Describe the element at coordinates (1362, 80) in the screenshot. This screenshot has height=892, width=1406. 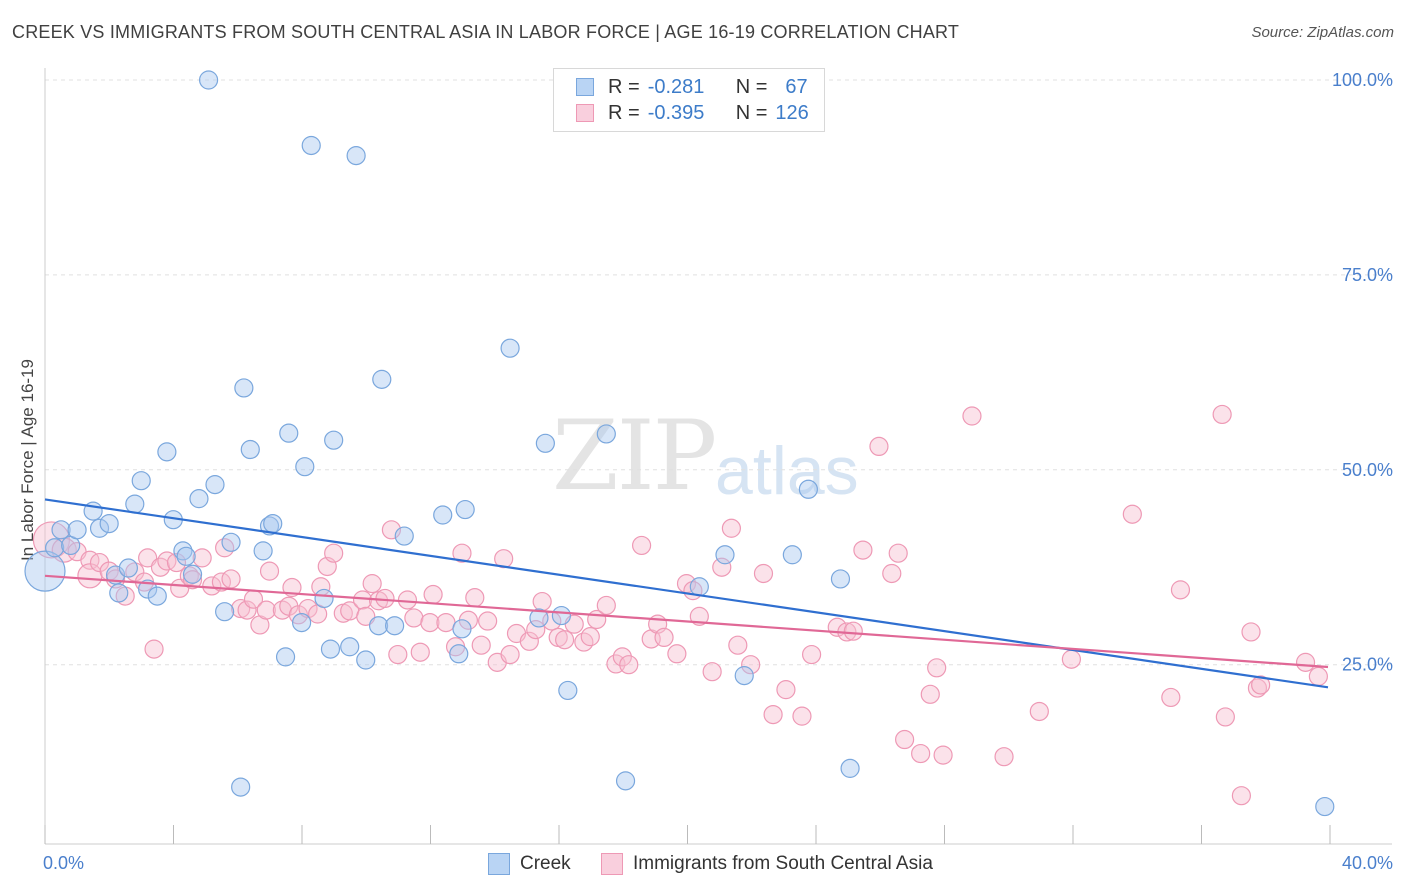
I see `y-tick-label: 100.0%` at that location.